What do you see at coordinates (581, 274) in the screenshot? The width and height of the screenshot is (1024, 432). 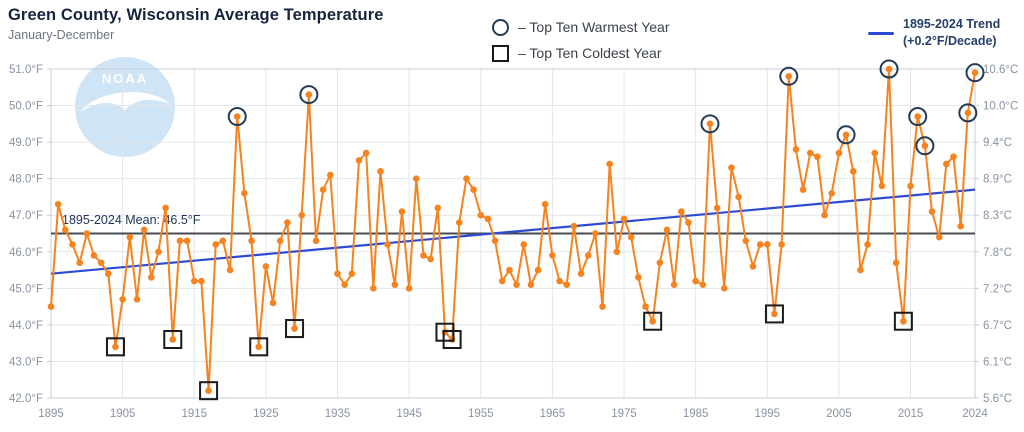 I see `data-point-1969` at bounding box center [581, 274].